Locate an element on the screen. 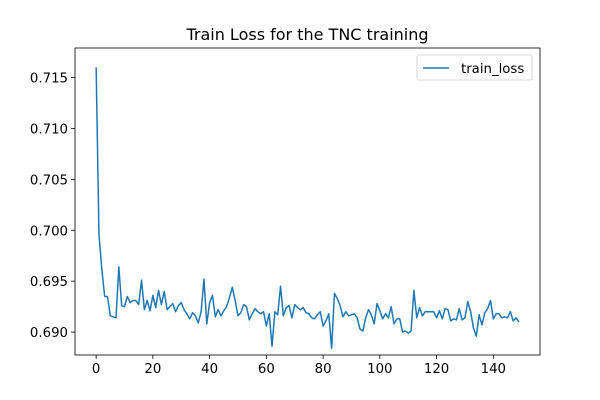 The height and width of the screenshot is (400, 600). legend-box is located at coordinates (474, 67).